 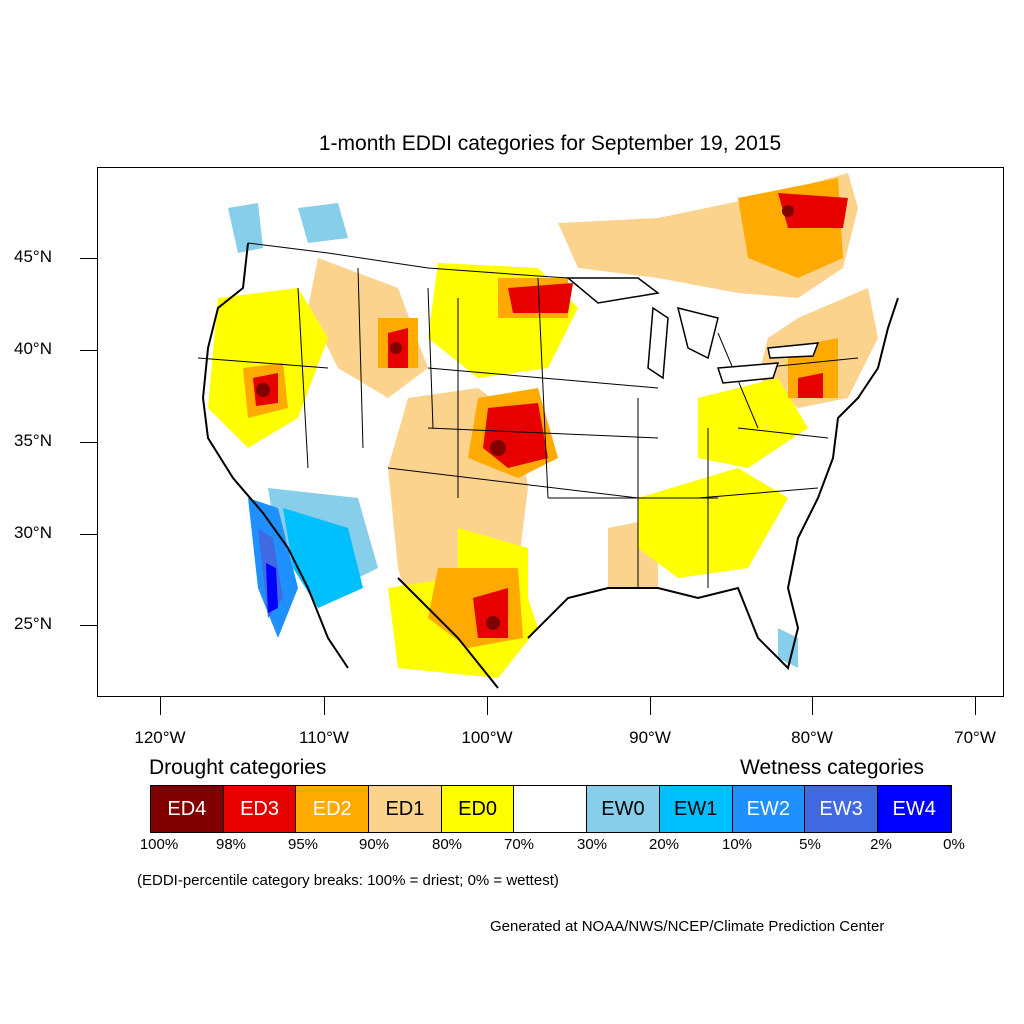 What do you see at coordinates (324, 737) in the screenshot?
I see `lon-label-110: 110°W` at bounding box center [324, 737].